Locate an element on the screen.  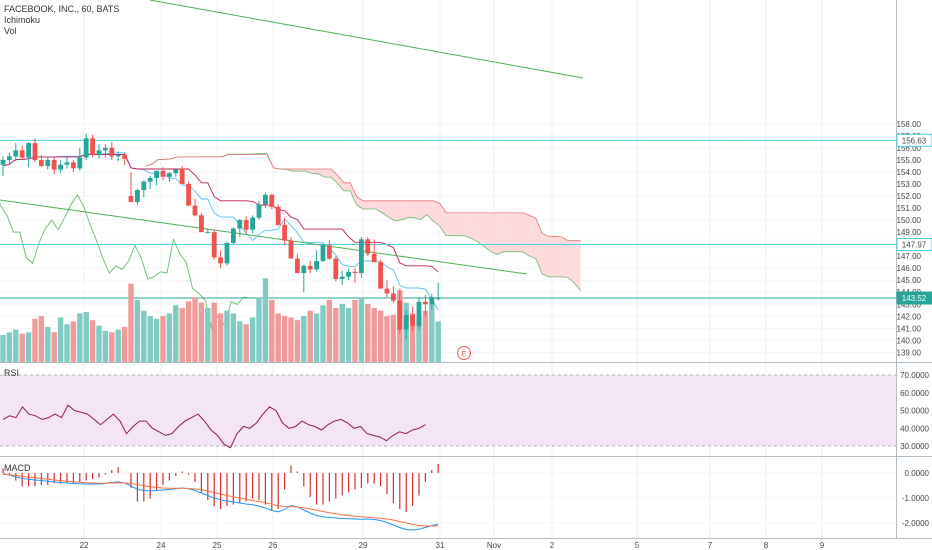
earnings-marker: E is located at coordinates (464, 353).